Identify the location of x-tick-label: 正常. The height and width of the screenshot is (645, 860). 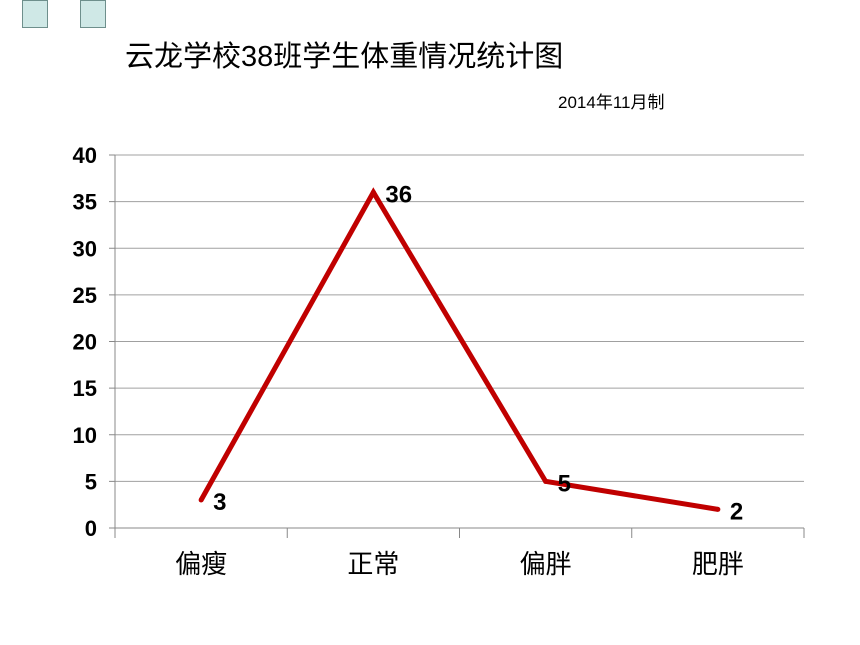
(373, 564).